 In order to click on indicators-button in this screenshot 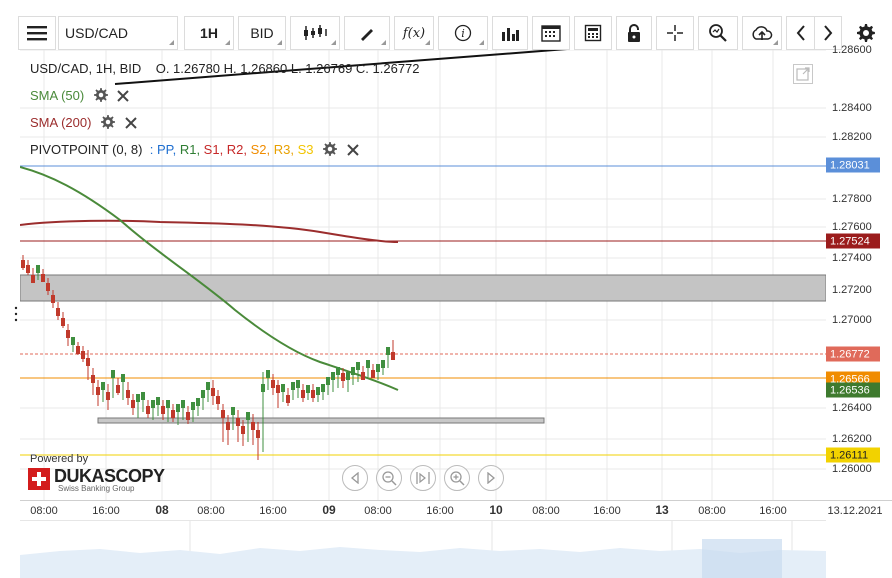, I will do `click(510, 33)`.